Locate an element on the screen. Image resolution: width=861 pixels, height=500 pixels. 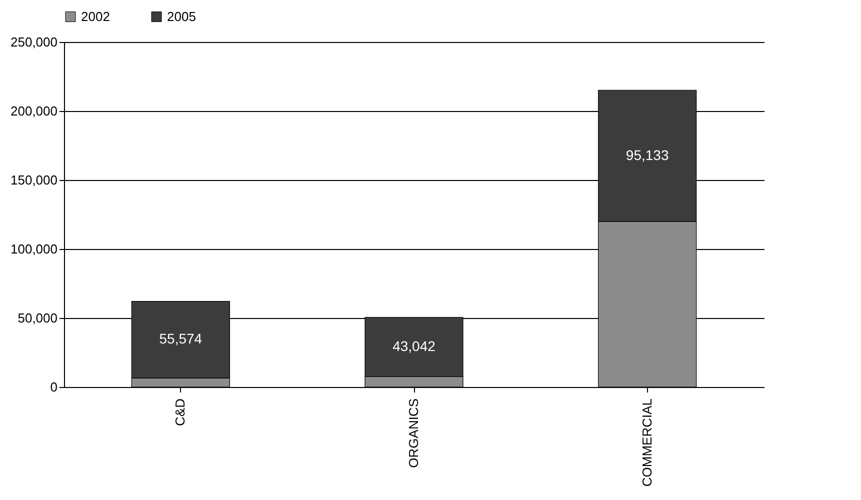
x-tick-label: COMMERCIAL is located at coordinates (646, 442).